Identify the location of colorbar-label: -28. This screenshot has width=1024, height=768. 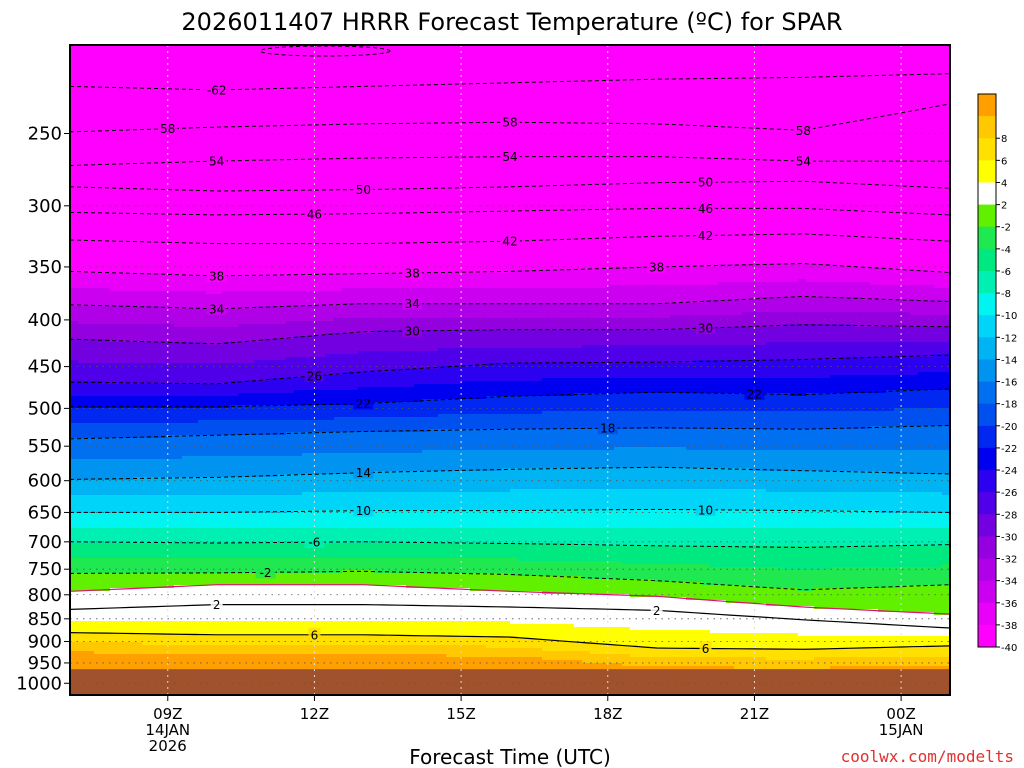
(1009, 515).